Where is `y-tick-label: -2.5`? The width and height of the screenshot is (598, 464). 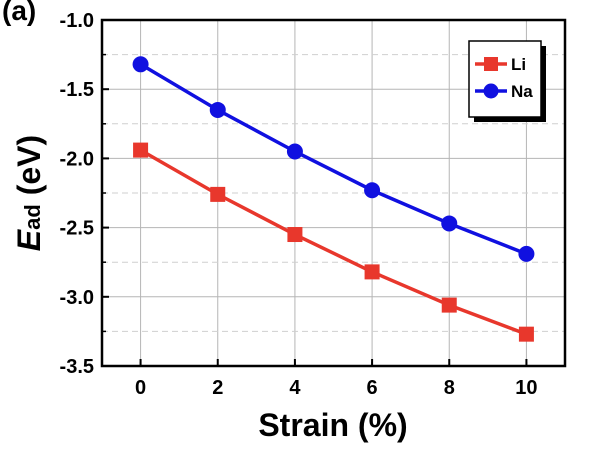
y-tick-label: -2.5 is located at coordinates (77, 229).